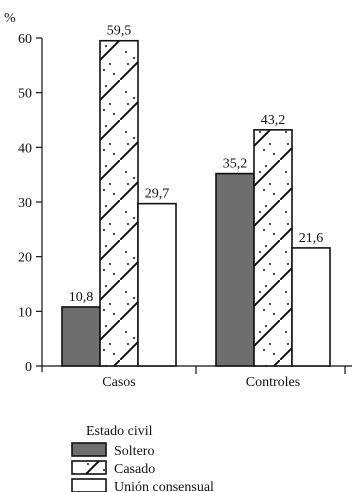 The width and height of the screenshot is (353, 492). Describe the element at coordinates (119, 31) in the screenshot. I see `data-label: 59,5` at that location.